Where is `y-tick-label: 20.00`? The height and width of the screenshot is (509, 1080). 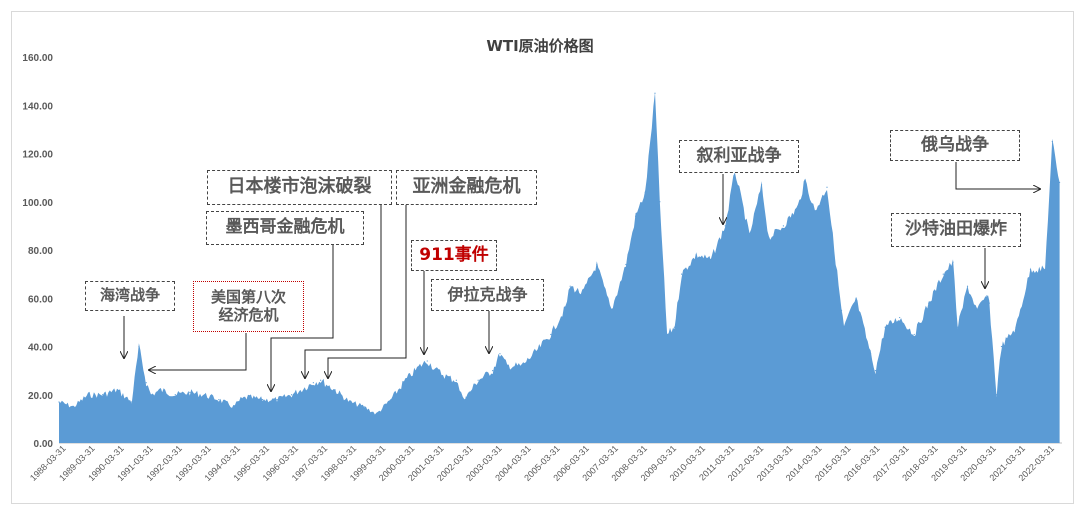
y-tick-label: 20.00 is located at coordinates (40, 396).